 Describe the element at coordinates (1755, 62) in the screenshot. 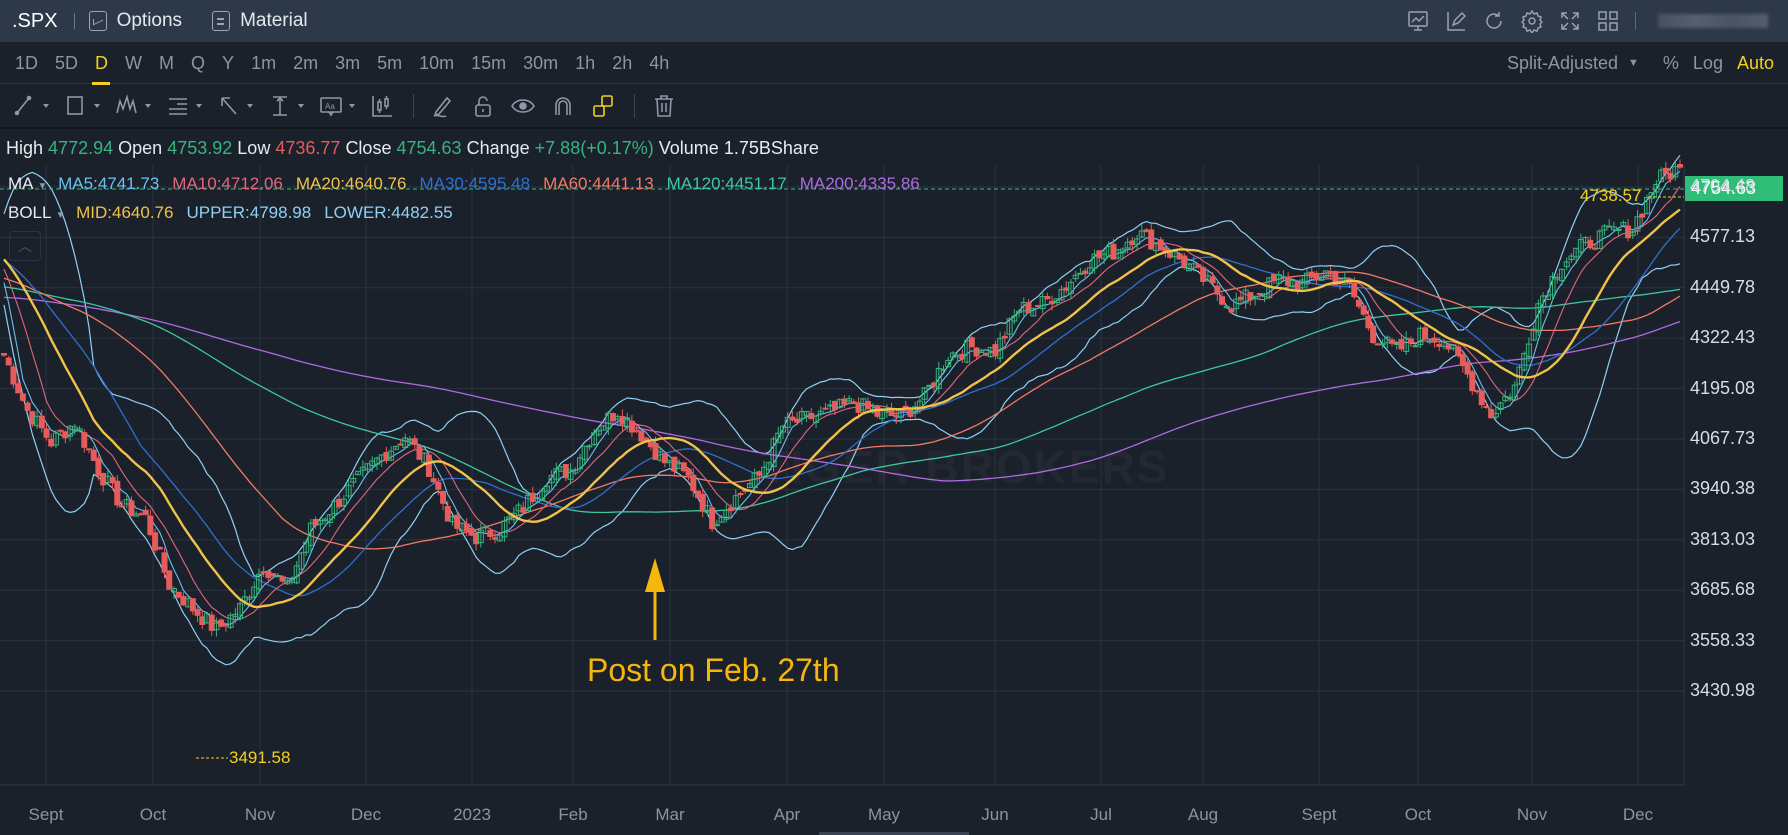

I see `auto-toggle: Auto` at that location.